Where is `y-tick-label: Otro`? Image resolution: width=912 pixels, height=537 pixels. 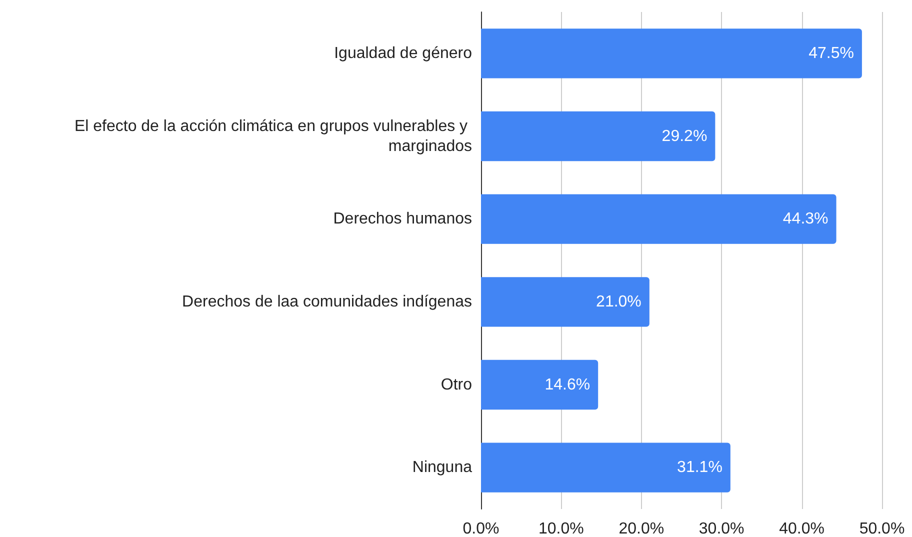
y-tick-label: Otro is located at coordinates (456, 385).